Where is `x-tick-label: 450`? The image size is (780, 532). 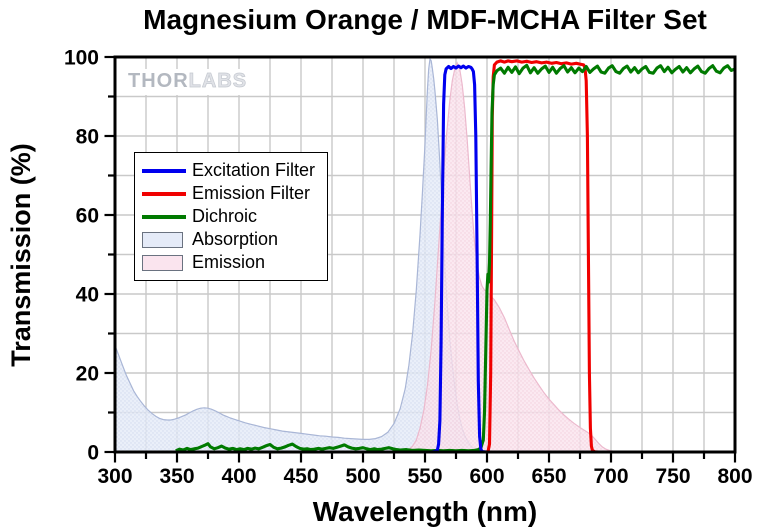 x-tick-label: 450 is located at coordinates (300, 476).